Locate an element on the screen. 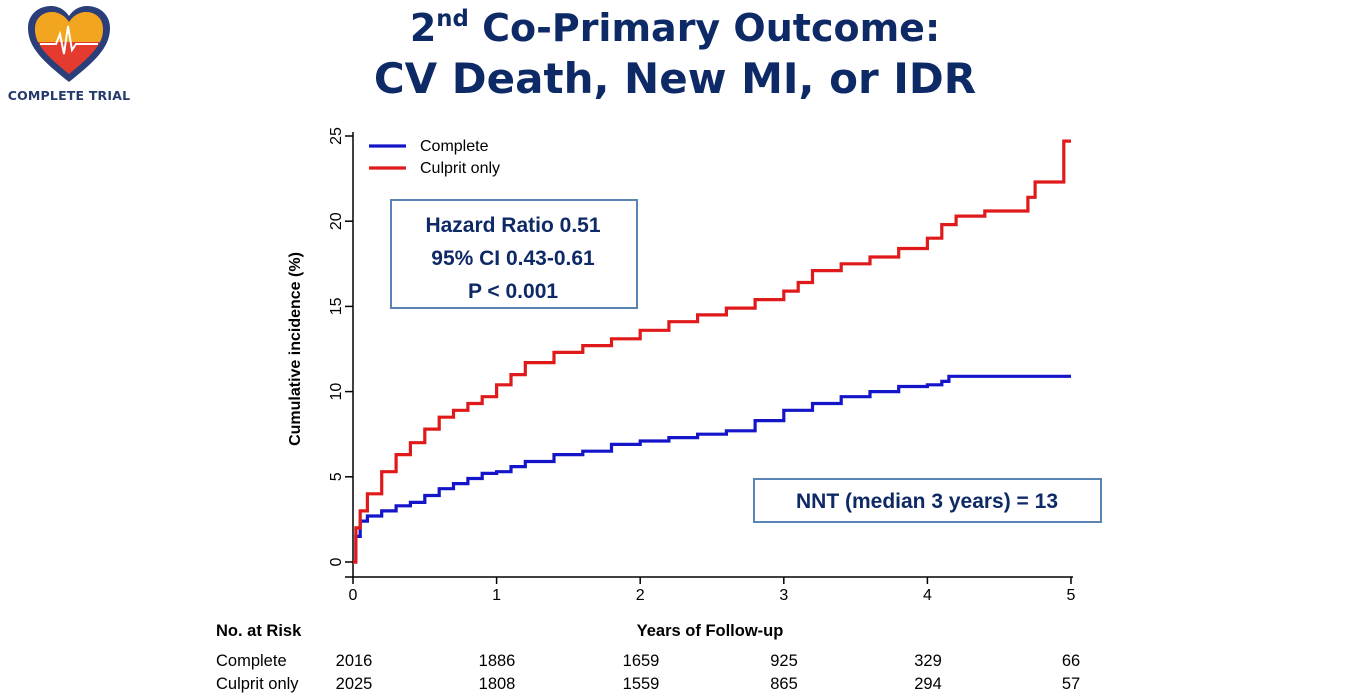  complete-trial-logo: COMPLETE TRIAL is located at coordinates (69, 54).